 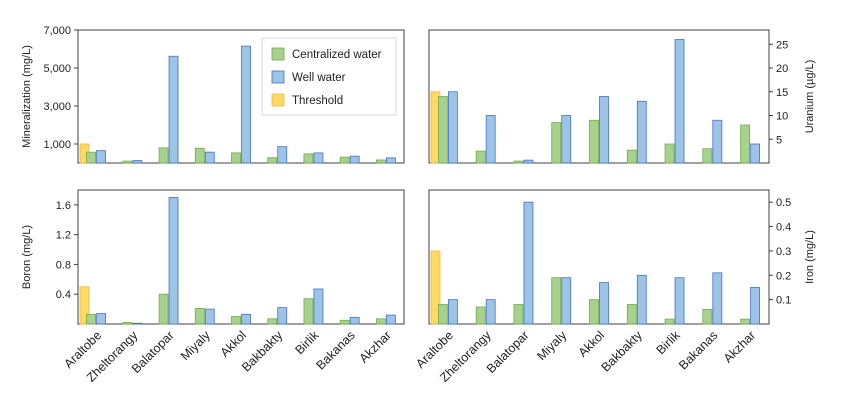 I want to click on y-tick-label: 0.8, so click(x=63, y=265).